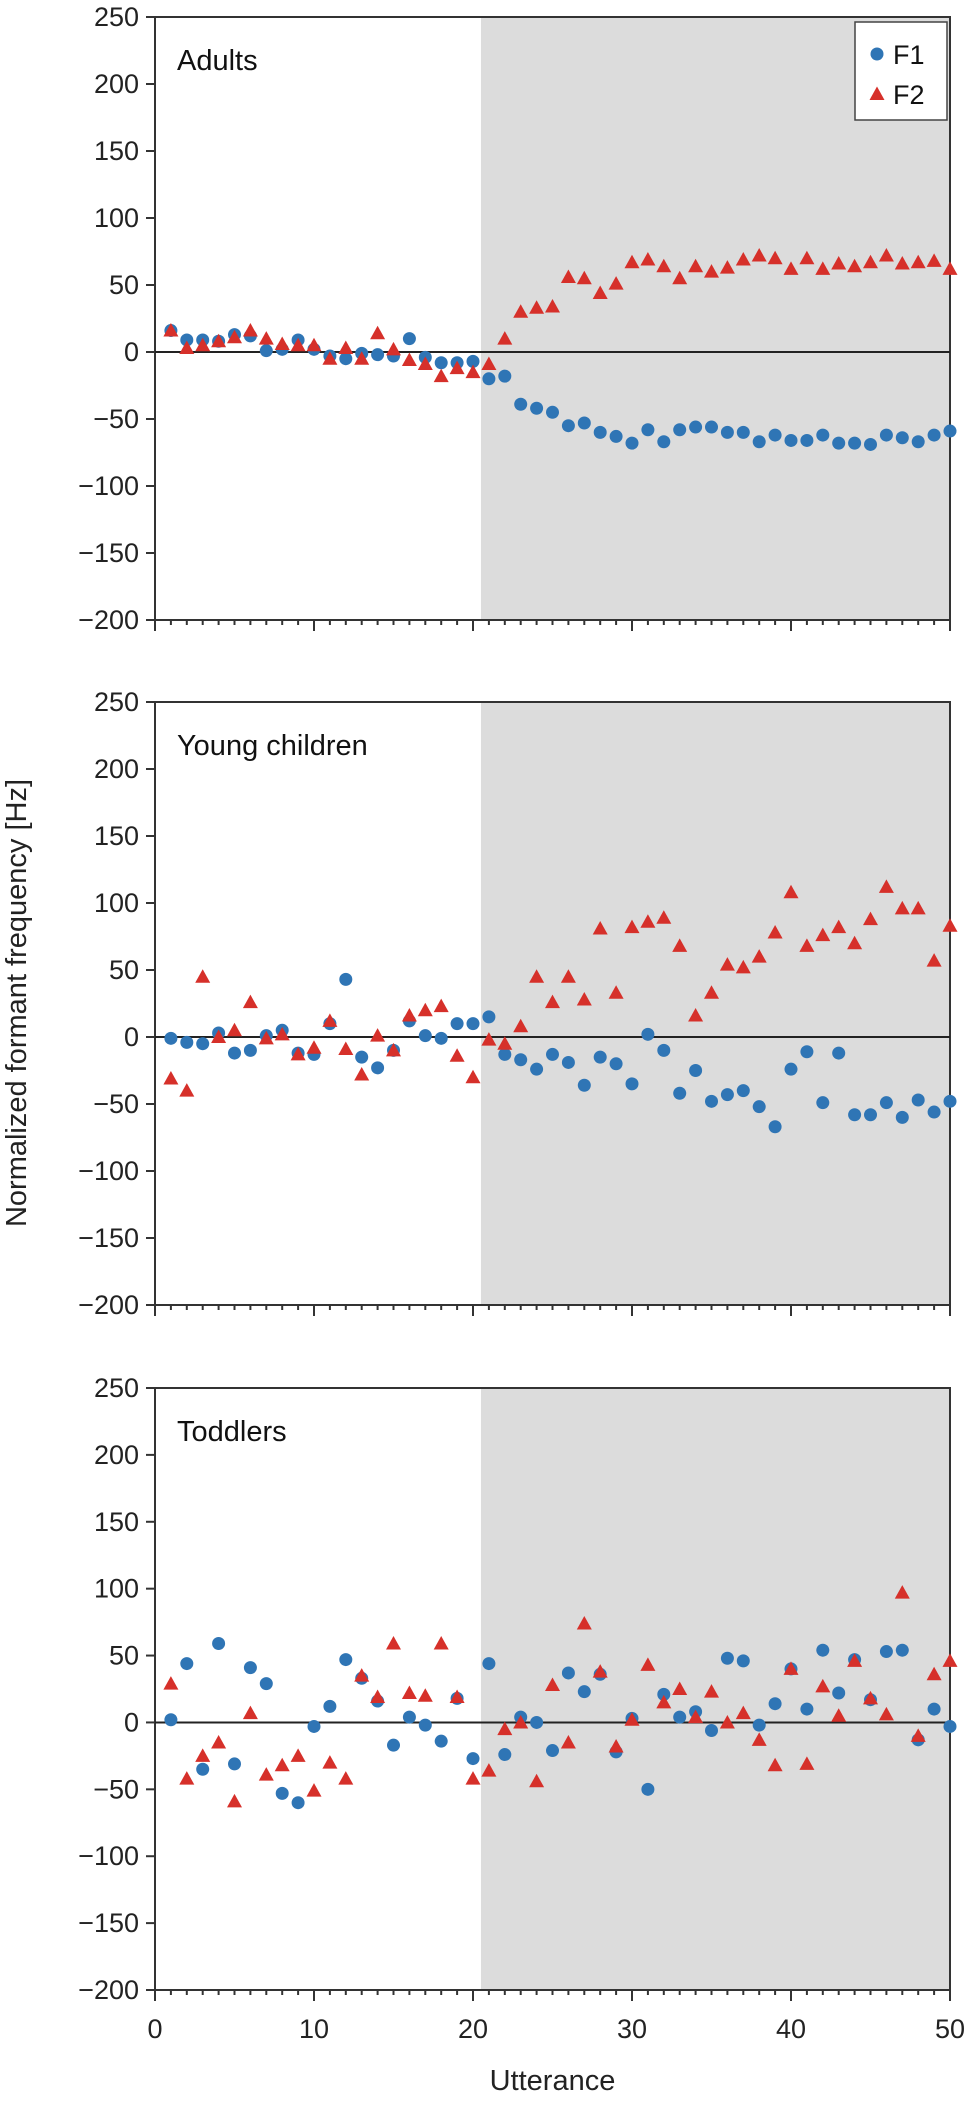 This screenshot has width=971, height=2104. I want to click on legend-label-f2: F2, so click(909, 95).